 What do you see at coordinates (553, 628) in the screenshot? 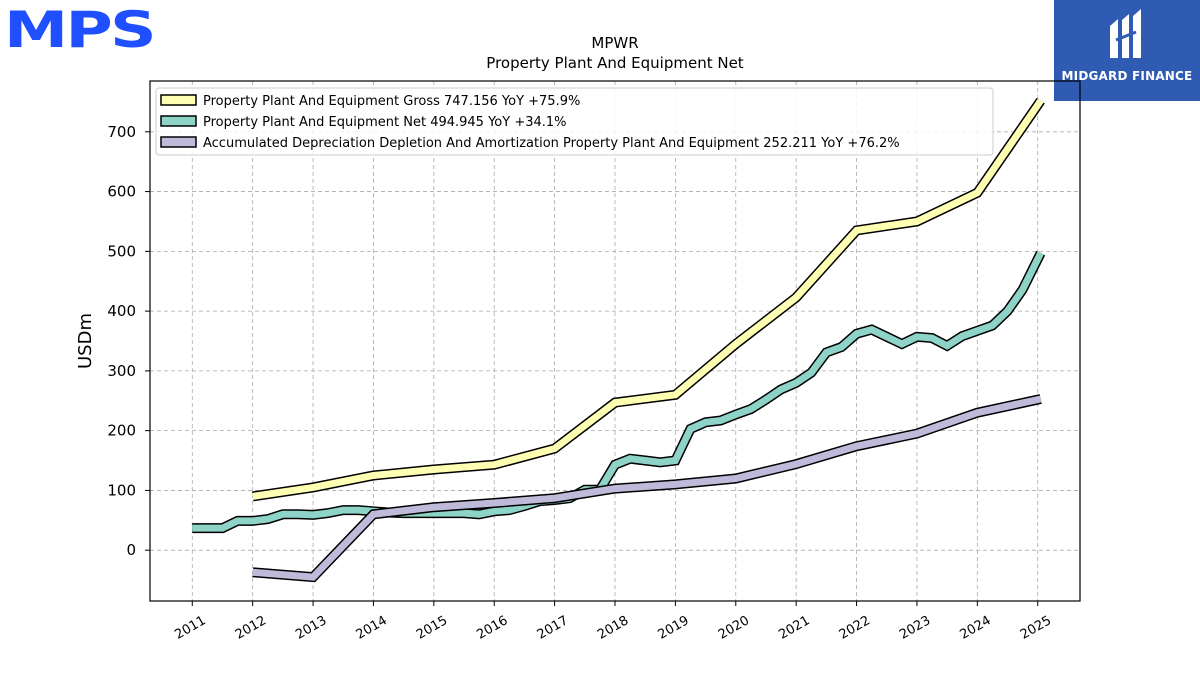
I see `x-tick-label: 2017` at bounding box center [553, 628].